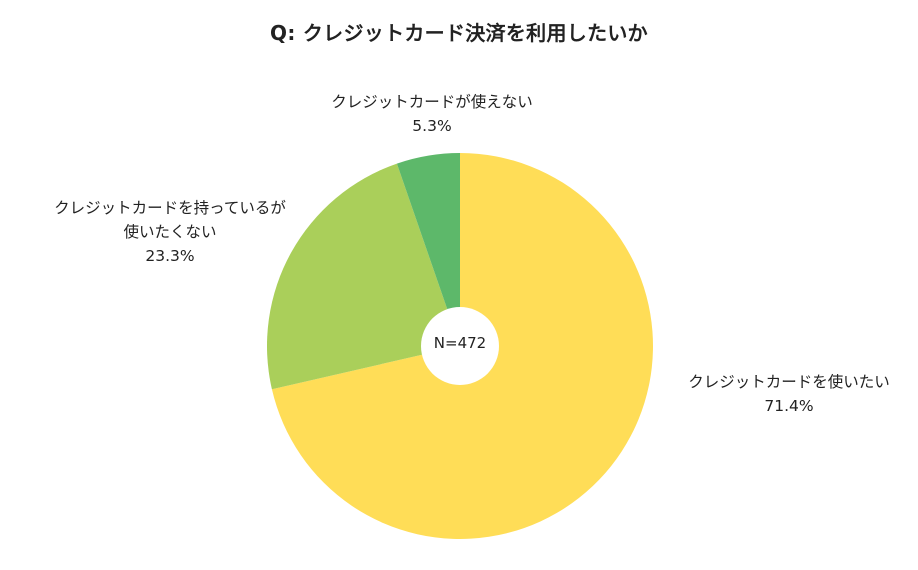 This screenshot has width=918, height=570. Describe the element at coordinates (432, 126) in the screenshot. I see `slice-label-percent: 5.3%` at that location.